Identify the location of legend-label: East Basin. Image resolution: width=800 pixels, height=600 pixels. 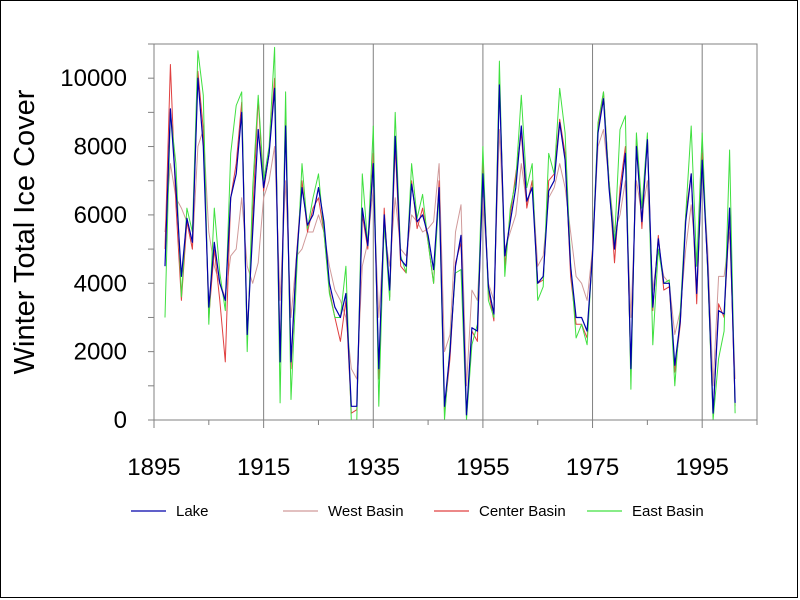
(668, 511).